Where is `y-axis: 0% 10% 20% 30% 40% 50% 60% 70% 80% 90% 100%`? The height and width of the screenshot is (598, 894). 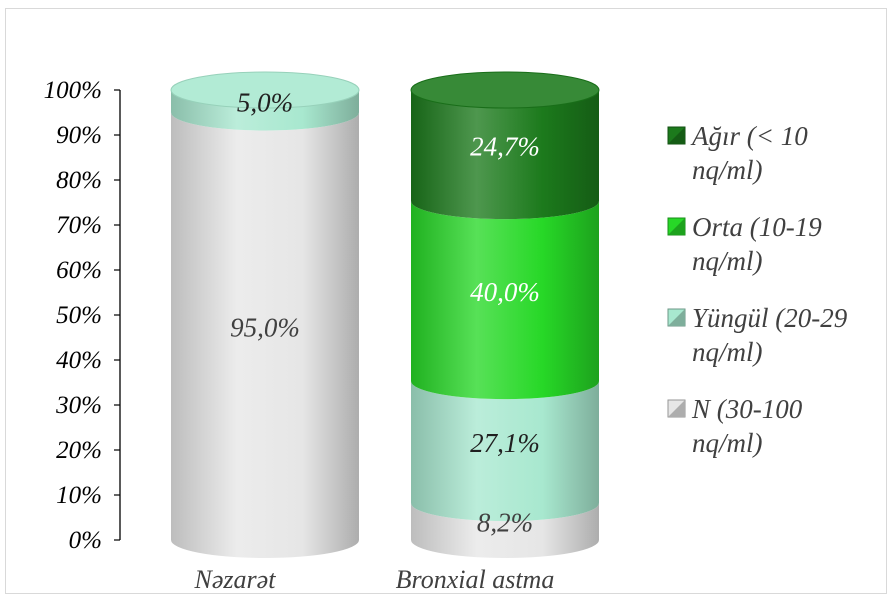 y-axis: 0% 10% 20% 30% 40% 50% 60% 70% 80% 90% 100% is located at coordinates (82, 315).